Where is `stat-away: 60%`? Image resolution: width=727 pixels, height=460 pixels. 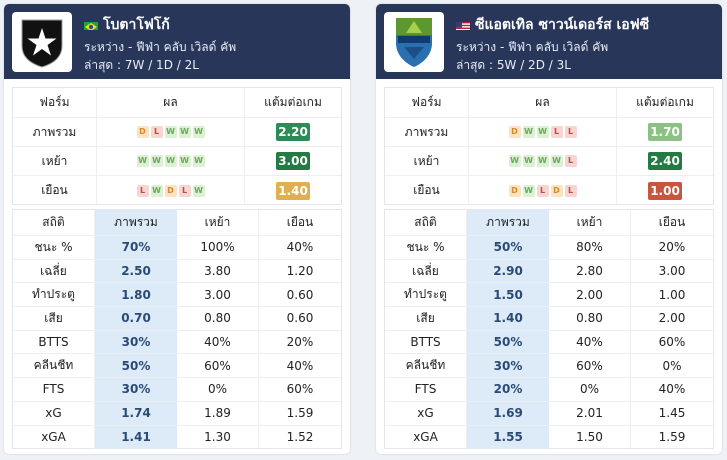 stat-away: 60% is located at coordinates (300, 389).